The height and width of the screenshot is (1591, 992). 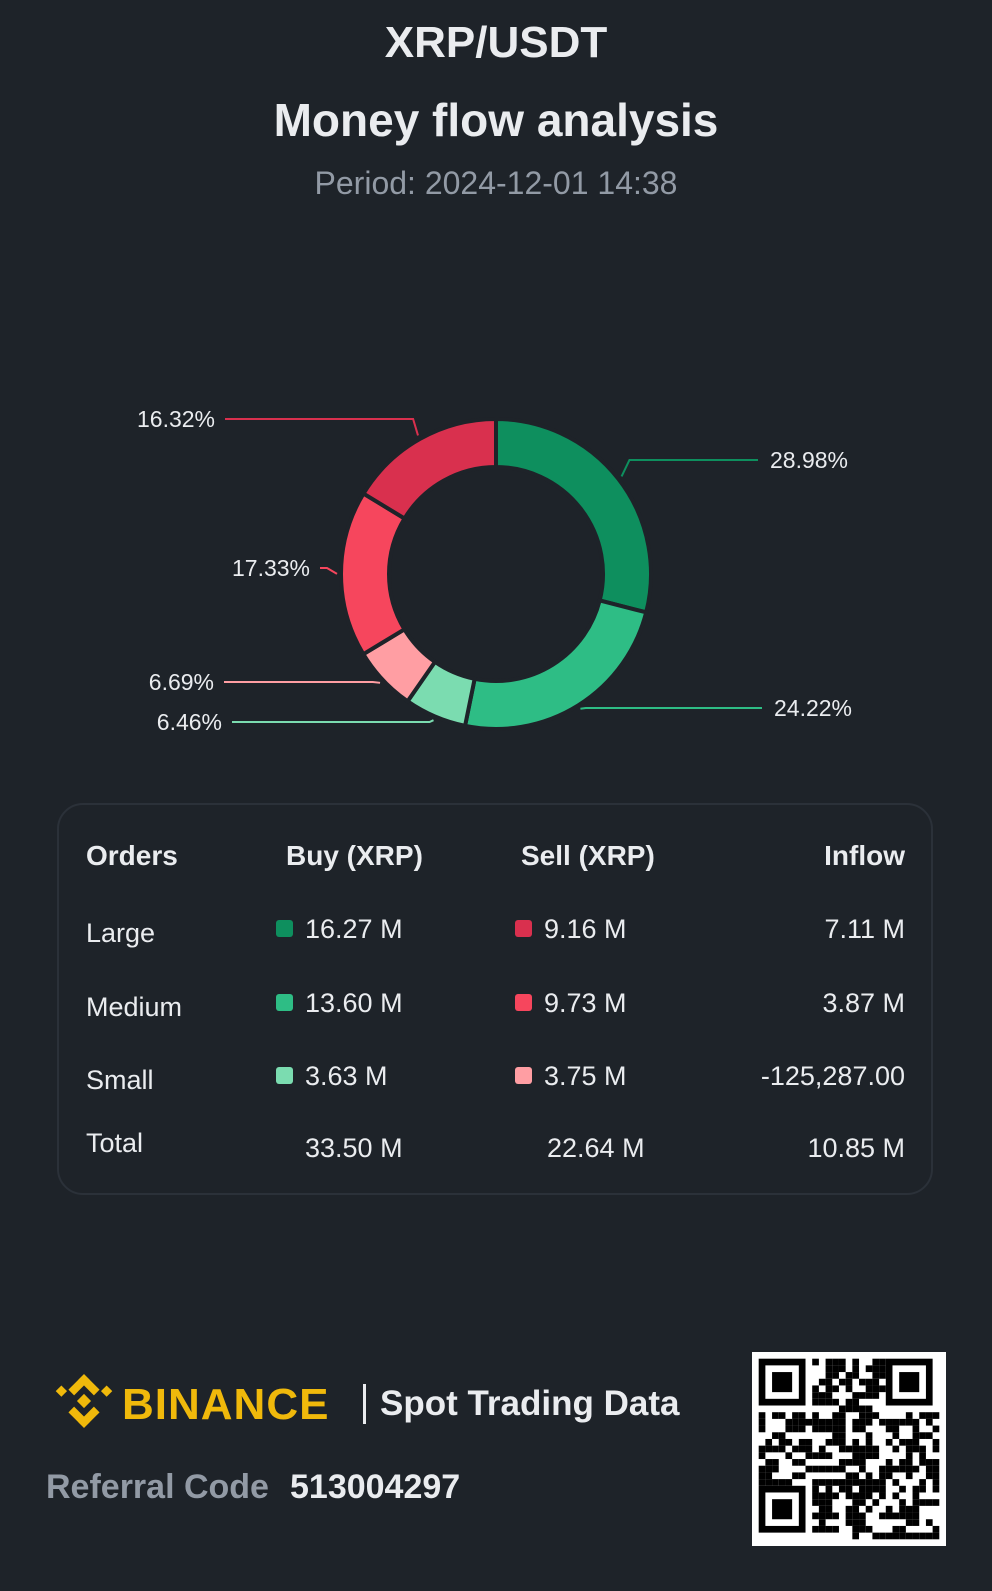 I want to click on inflow-value: -125,287.00, so click(x=802, y=1076).